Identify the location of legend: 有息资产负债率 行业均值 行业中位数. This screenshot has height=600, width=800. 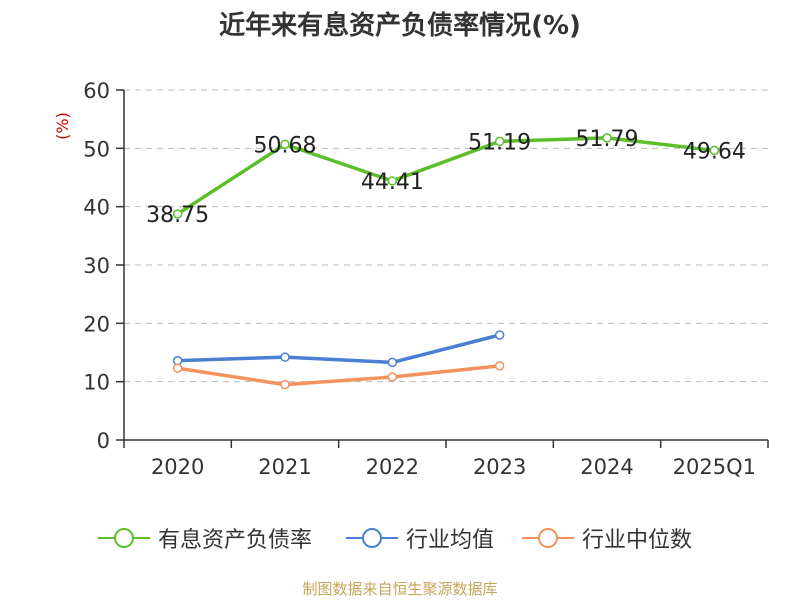
(400, 538).